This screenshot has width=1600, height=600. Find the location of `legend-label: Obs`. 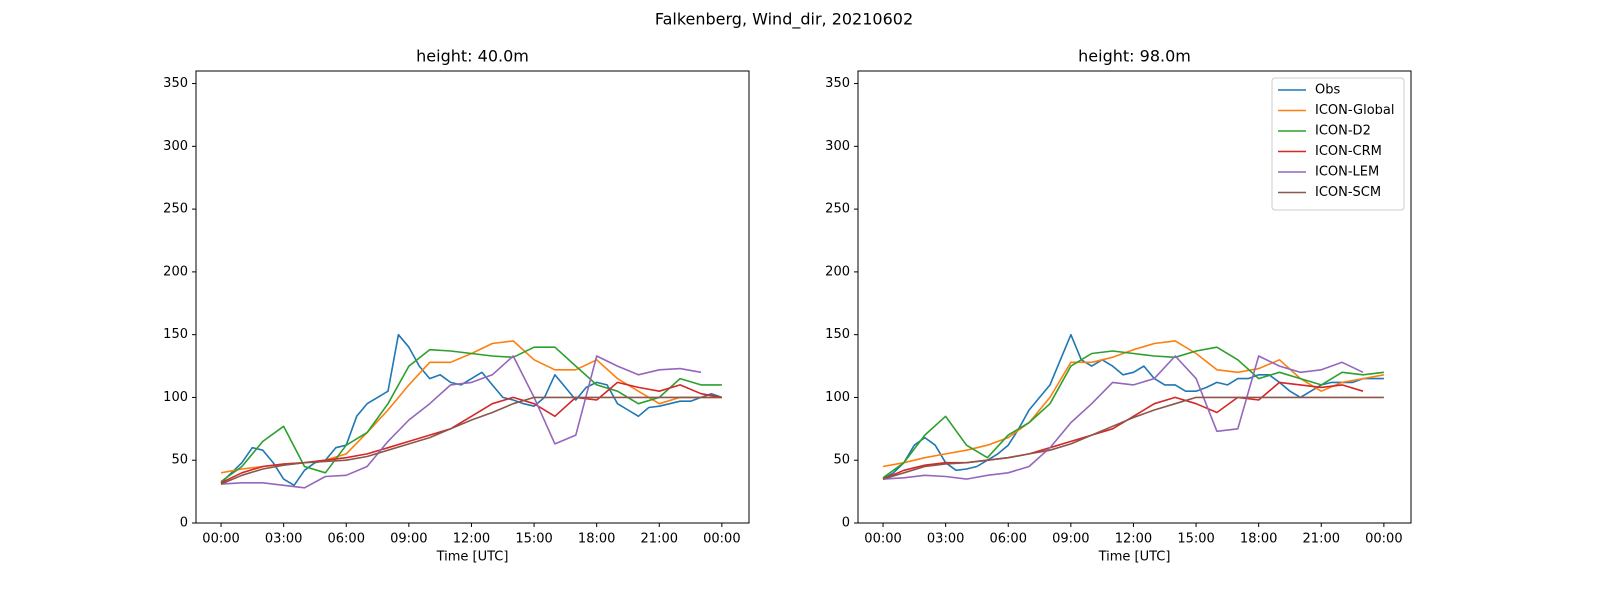

legend-label: Obs is located at coordinates (1327, 90).